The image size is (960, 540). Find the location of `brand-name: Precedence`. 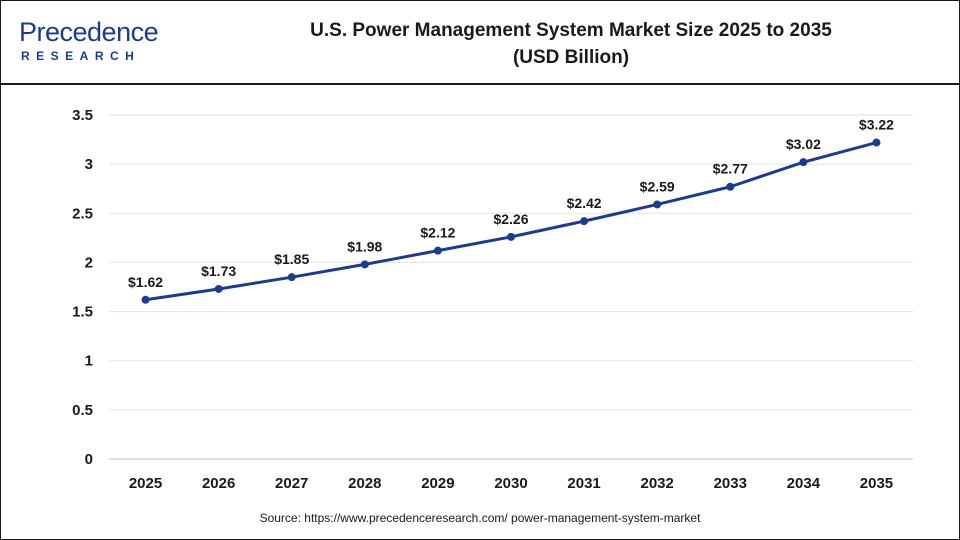

brand-name: Precedence is located at coordinates (89, 32).